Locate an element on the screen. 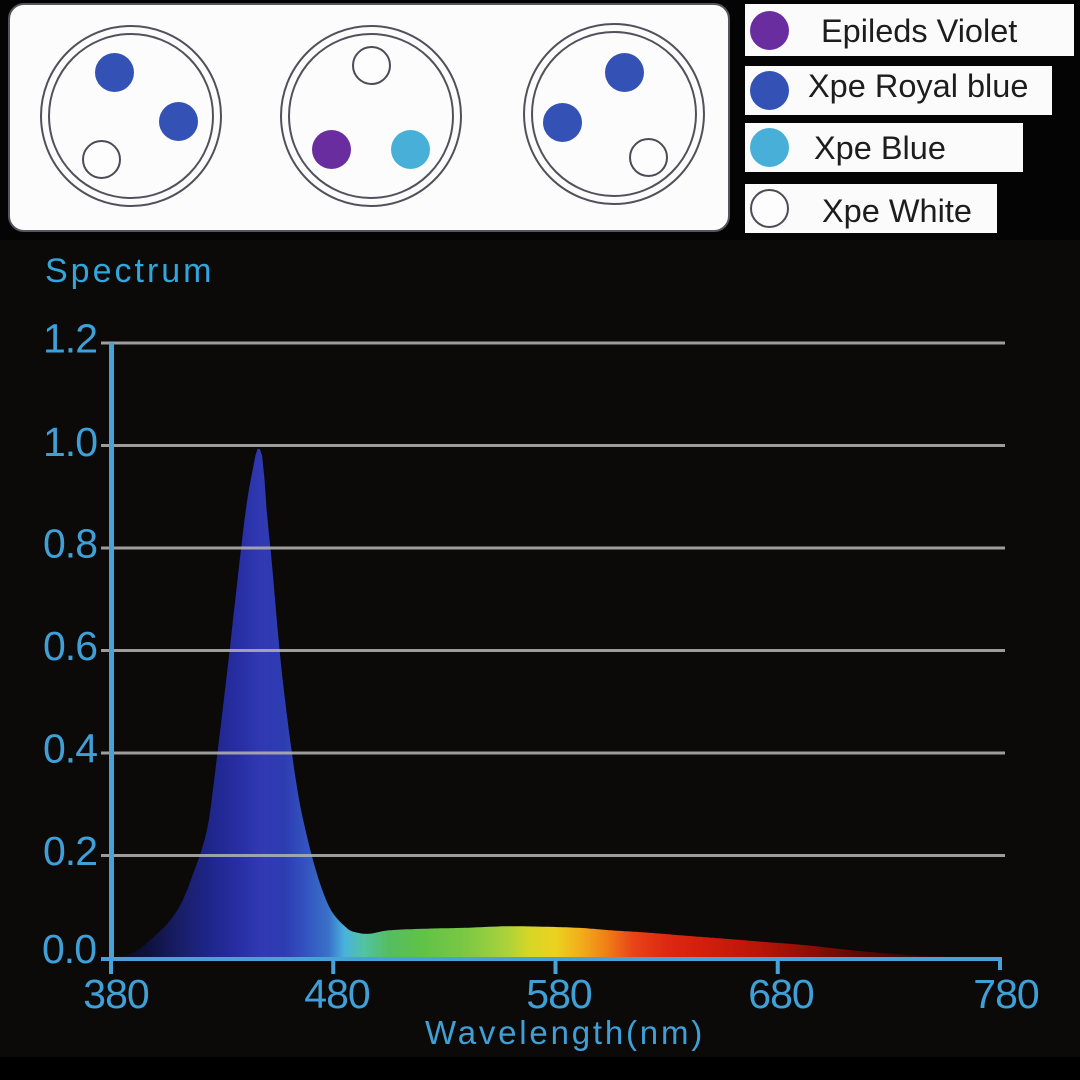 Image resolution: width=1080 pixels, height=1080 pixels. svg-text: 1.2 is located at coordinates (70, 339).